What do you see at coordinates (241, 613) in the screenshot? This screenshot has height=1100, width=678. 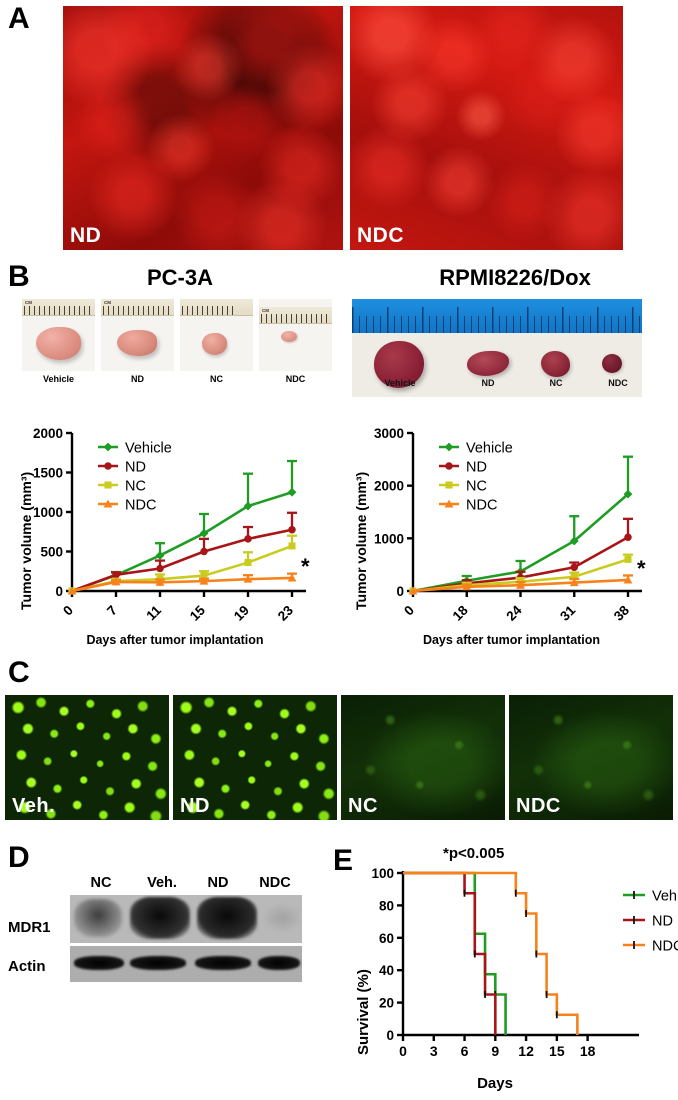 I see `x-tick-label: 19` at bounding box center [241, 613].